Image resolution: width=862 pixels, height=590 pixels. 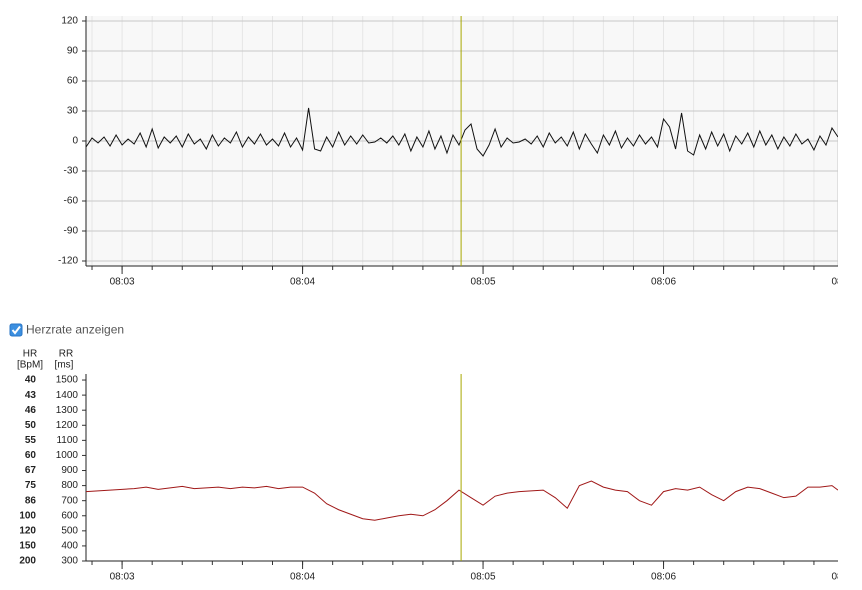 What do you see at coordinates (27, 530) in the screenshot?
I see `hr-tick-label: 120` at bounding box center [27, 530].